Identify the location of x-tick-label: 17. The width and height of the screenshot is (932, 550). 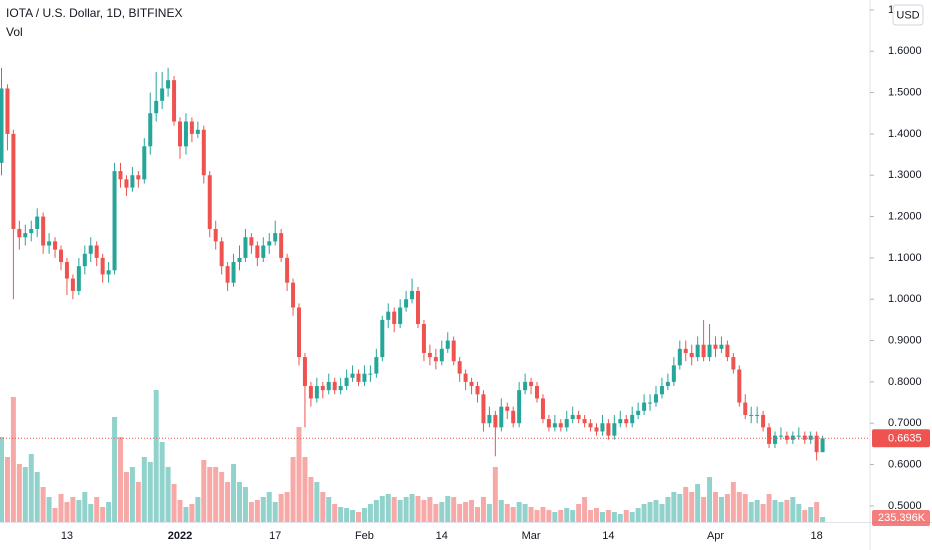
(275, 536).